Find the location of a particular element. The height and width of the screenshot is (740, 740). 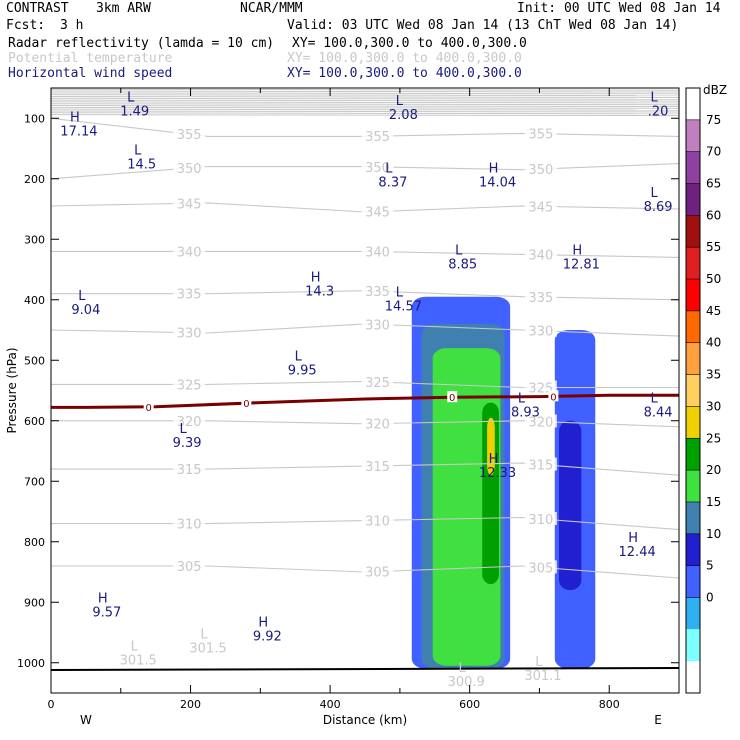

init-time: Init: 00 UTC Wed 08 Jan 14 is located at coordinates (619, 8).